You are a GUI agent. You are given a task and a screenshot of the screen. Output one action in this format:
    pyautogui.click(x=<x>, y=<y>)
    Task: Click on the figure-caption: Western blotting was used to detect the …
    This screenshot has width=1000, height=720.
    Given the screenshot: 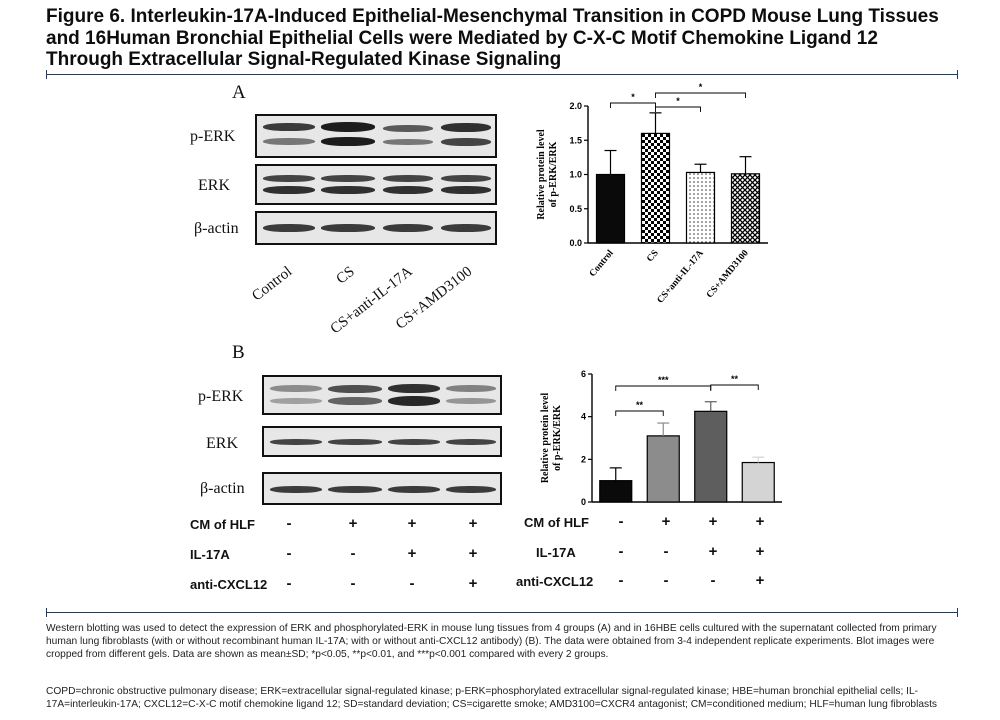 What is the action you would take?
    pyautogui.click(x=491, y=641)
    